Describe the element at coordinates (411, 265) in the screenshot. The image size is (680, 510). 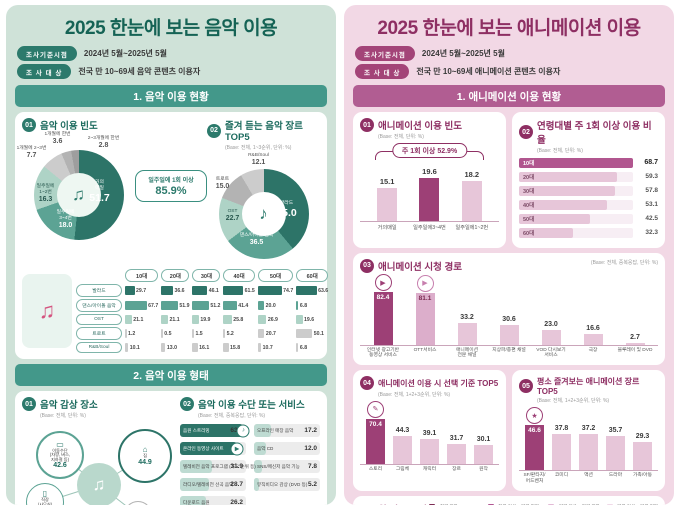
I see `anime-channel-head: 03 애니메이션 시청 경로` at that location.